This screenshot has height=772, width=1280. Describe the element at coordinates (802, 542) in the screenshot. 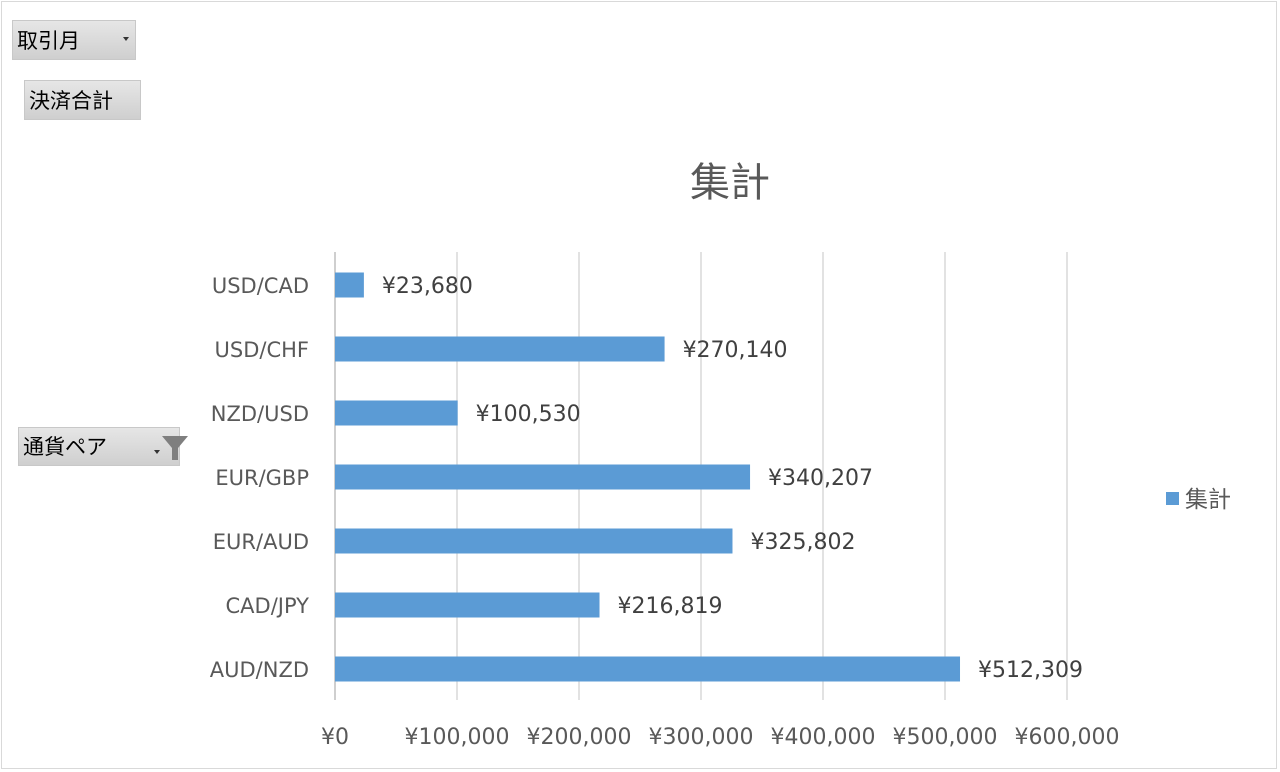

I see `data-label: ¥325,802` at that location.